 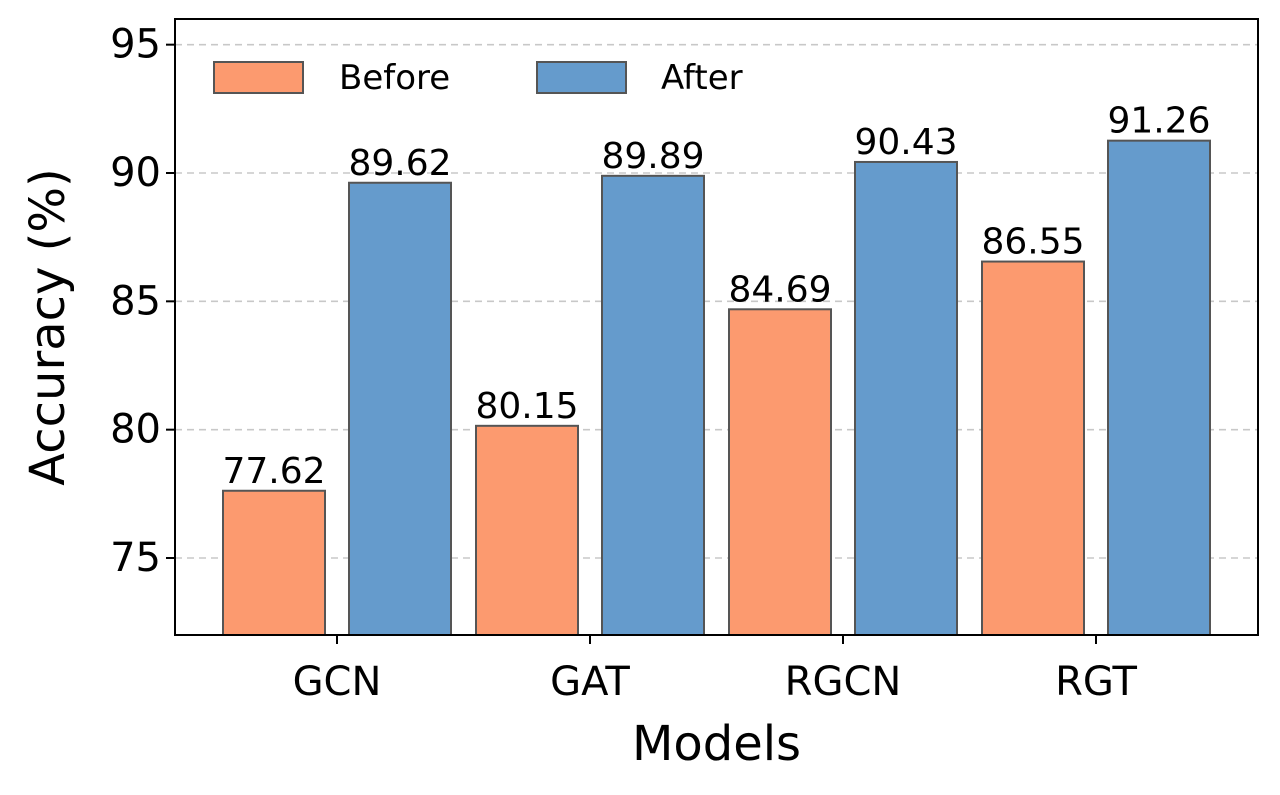 What do you see at coordinates (135, 558) in the screenshot?
I see `y-tick-label: 75` at bounding box center [135, 558].